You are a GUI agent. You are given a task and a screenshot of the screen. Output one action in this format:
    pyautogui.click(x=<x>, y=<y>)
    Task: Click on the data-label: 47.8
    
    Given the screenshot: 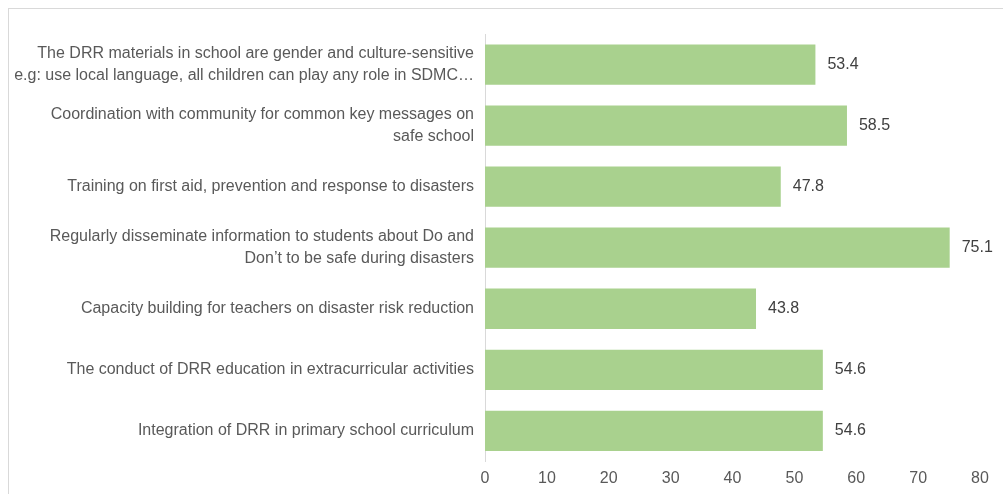 What is the action you would take?
    pyautogui.click(x=808, y=186)
    